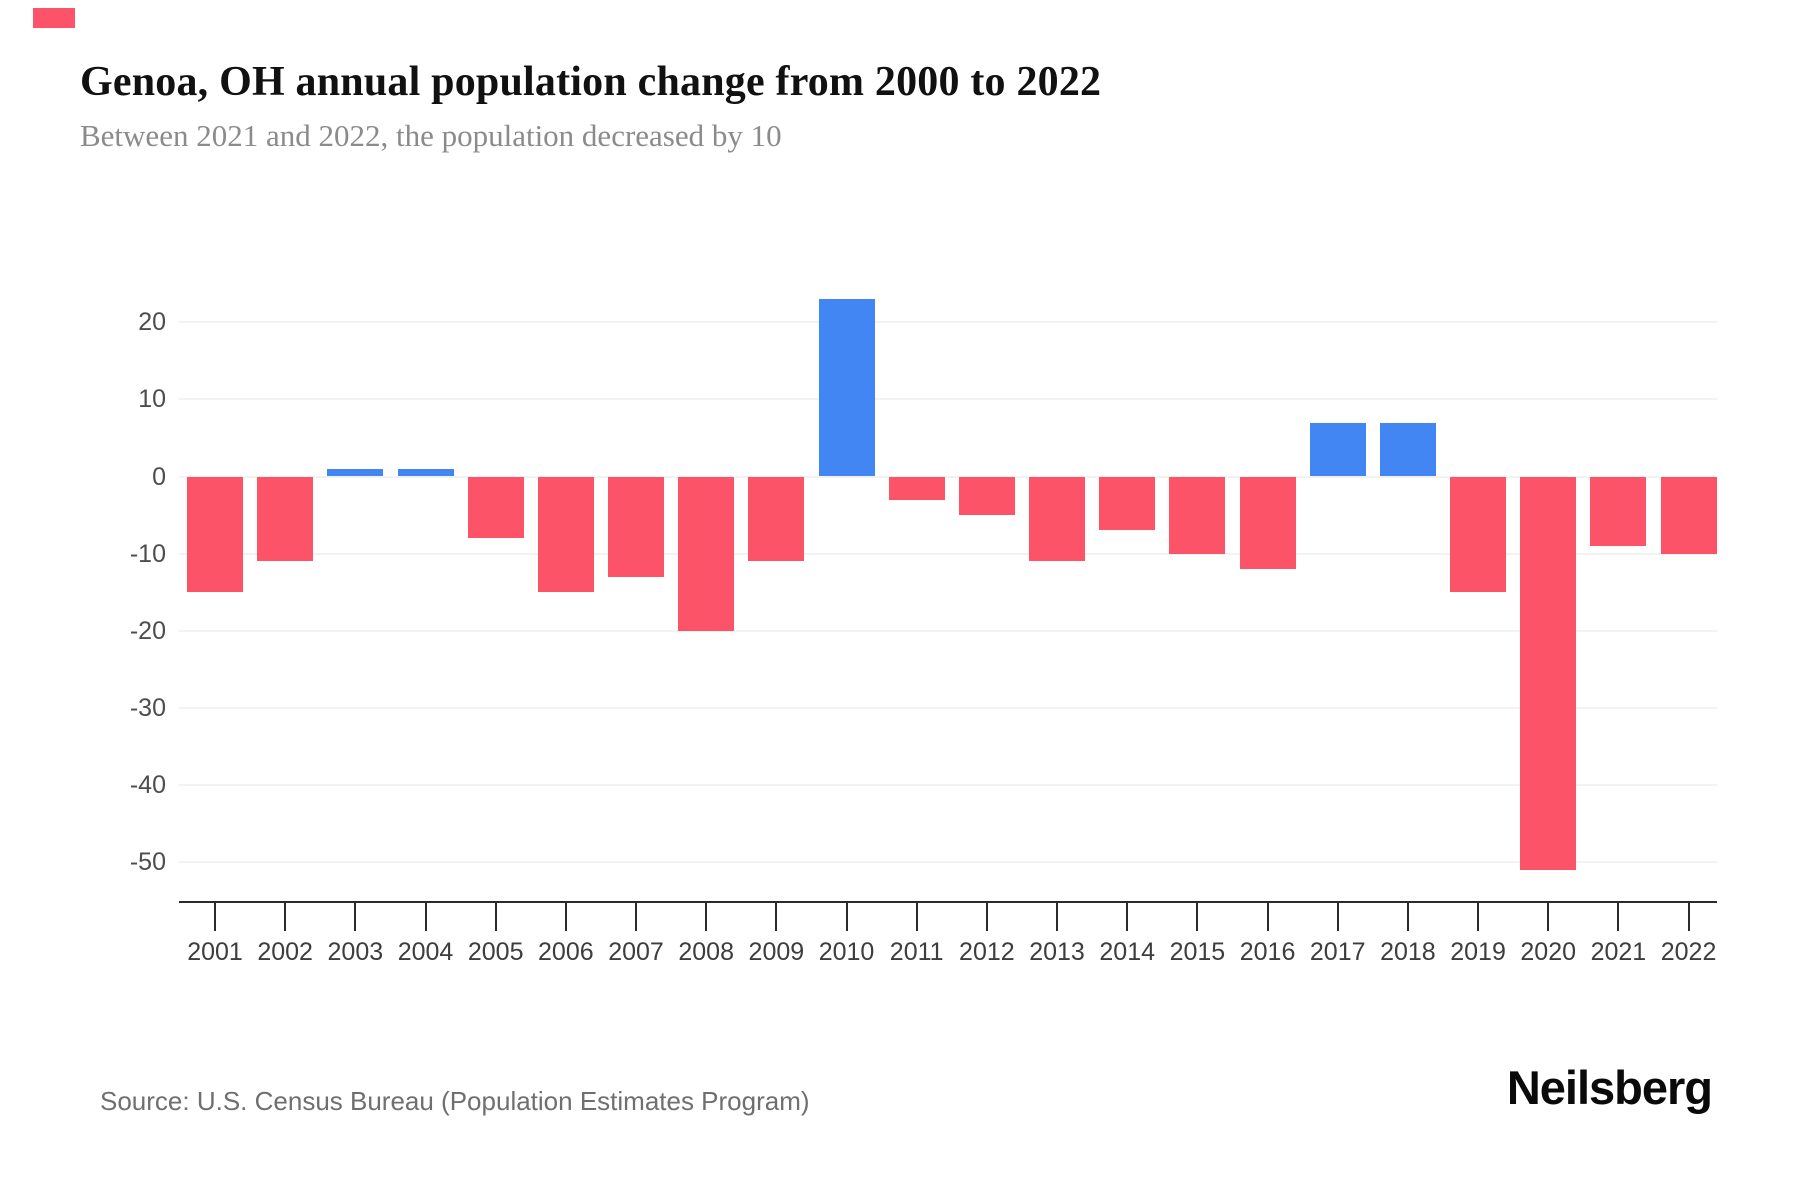  Describe the element at coordinates (147, 630) in the screenshot. I see `y-axis-tick-label: -20` at that location.